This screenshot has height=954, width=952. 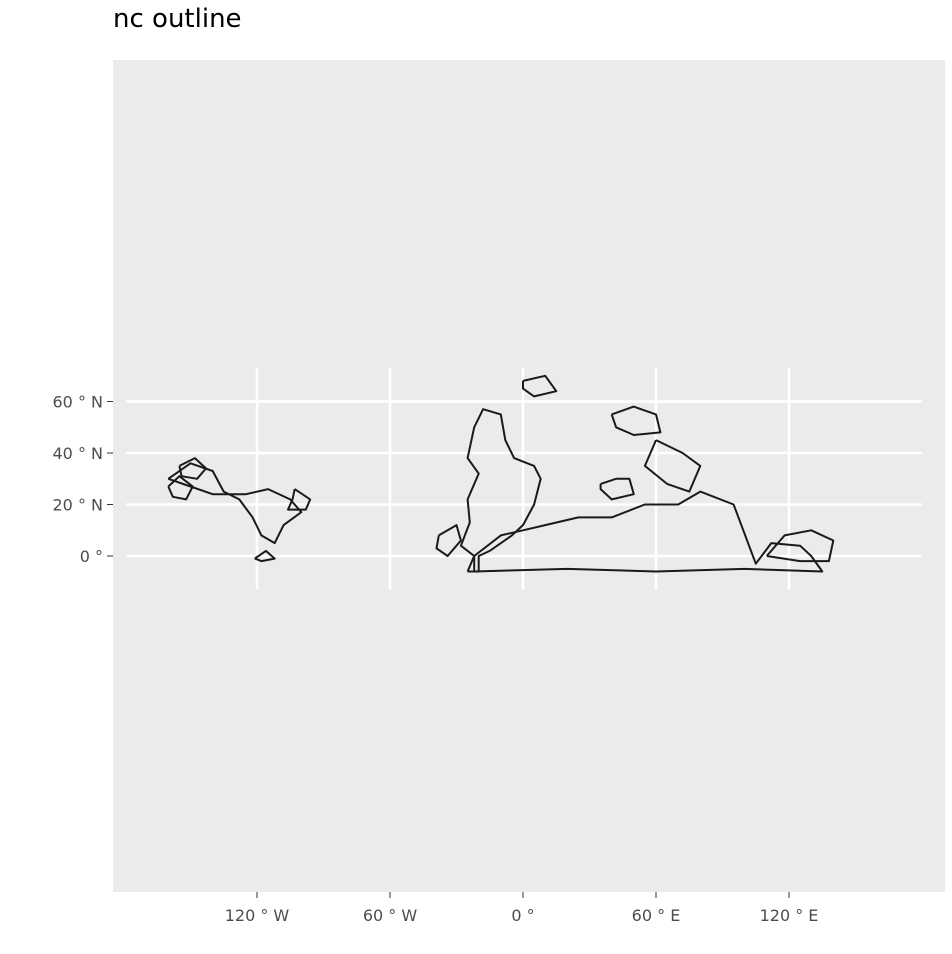 I want to click on central-outline-d, so click(x=265, y=556).